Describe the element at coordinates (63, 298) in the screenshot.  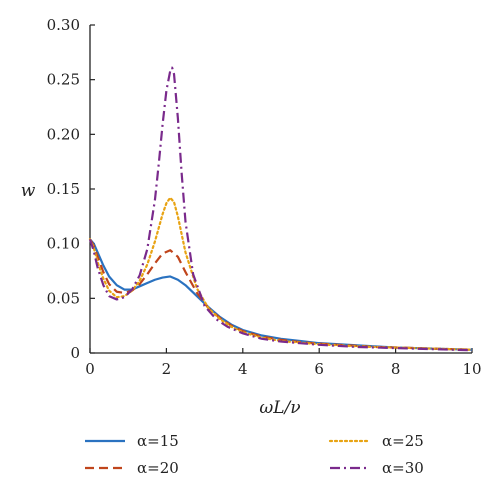
I see `y-tick-label: 0.05` at that location.